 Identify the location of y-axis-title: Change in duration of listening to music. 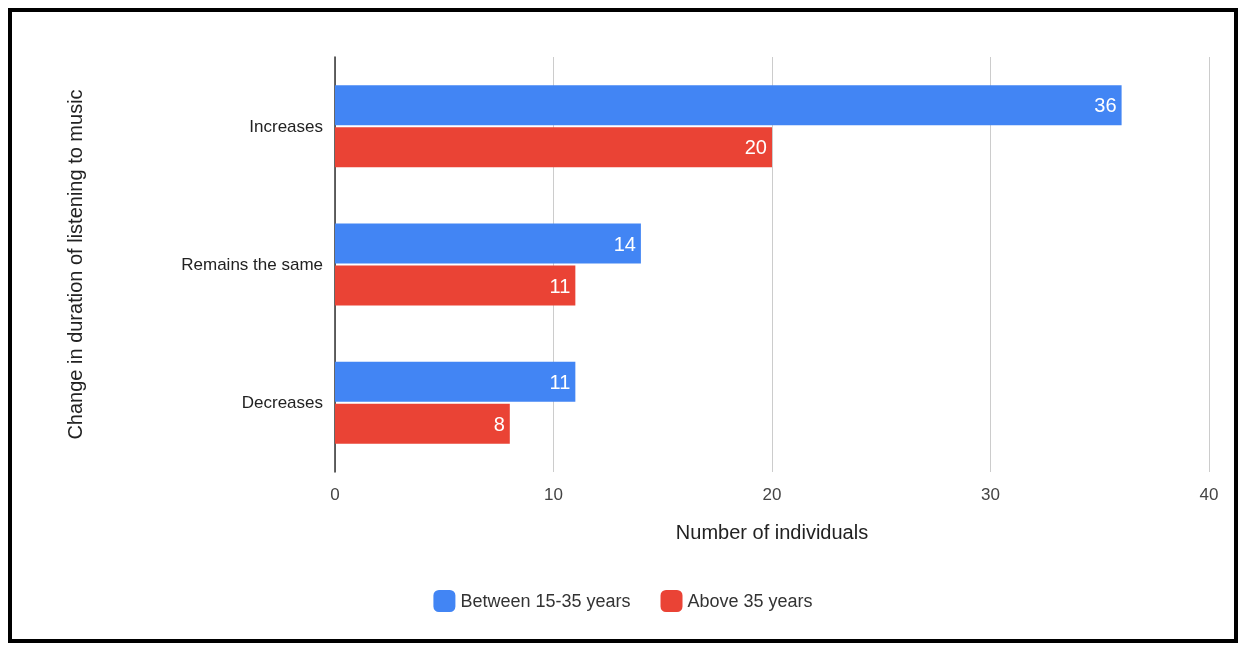
(75, 264).